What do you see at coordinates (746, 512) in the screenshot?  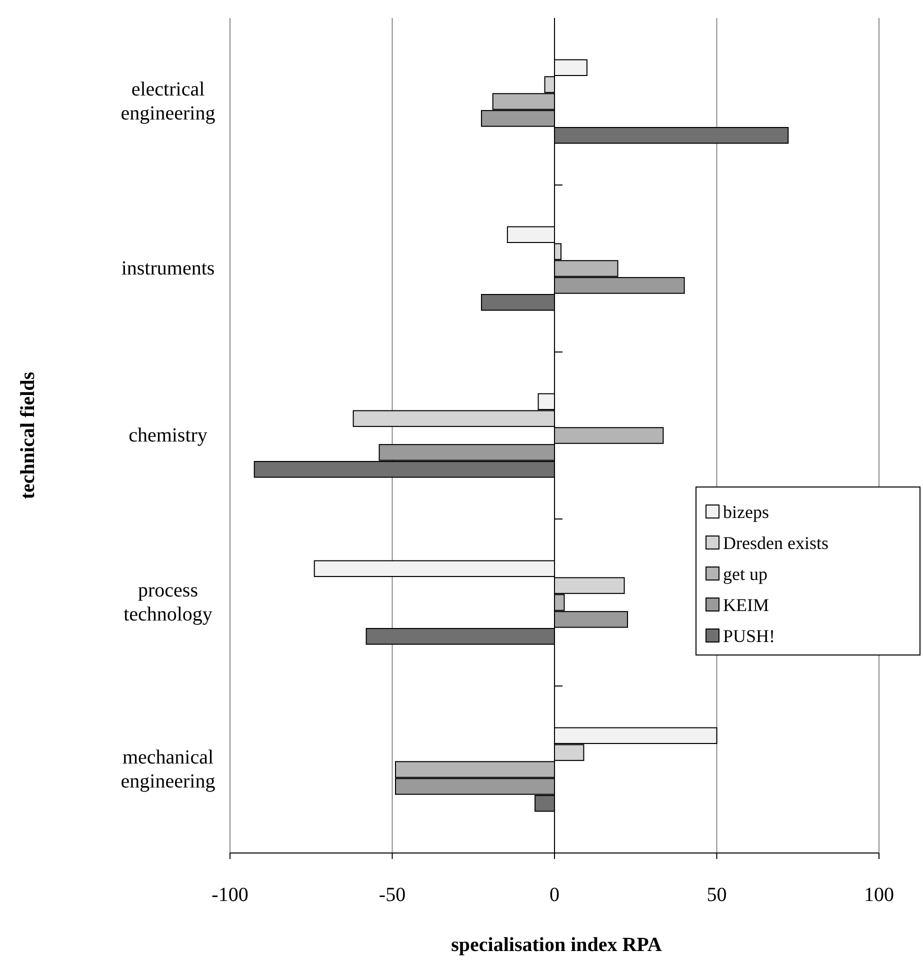 I see `legend-label: bizeps` at bounding box center [746, 512].